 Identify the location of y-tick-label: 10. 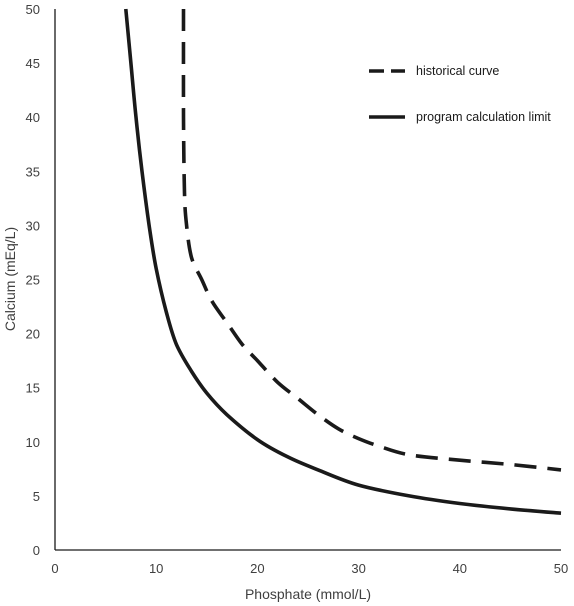
(33, 442).